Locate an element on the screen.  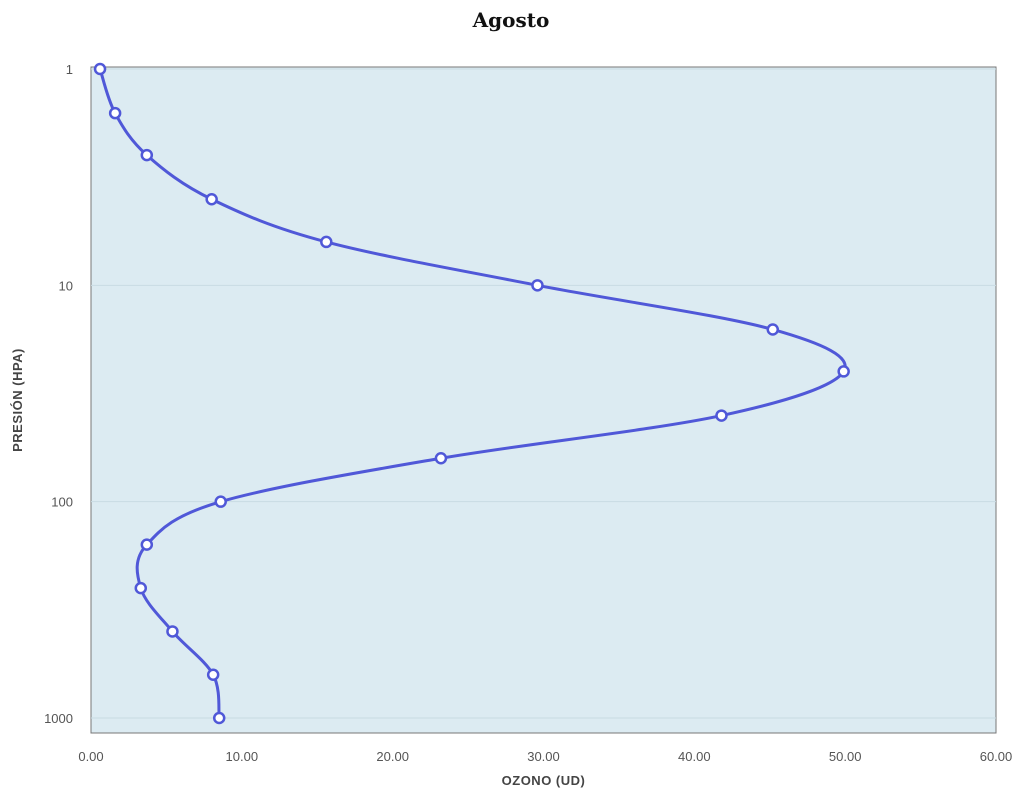
x-axis-ticks: 0.00 10.00 20.00 30.00 40.00 50.00 60.00 is located at coordinates (545, 756).